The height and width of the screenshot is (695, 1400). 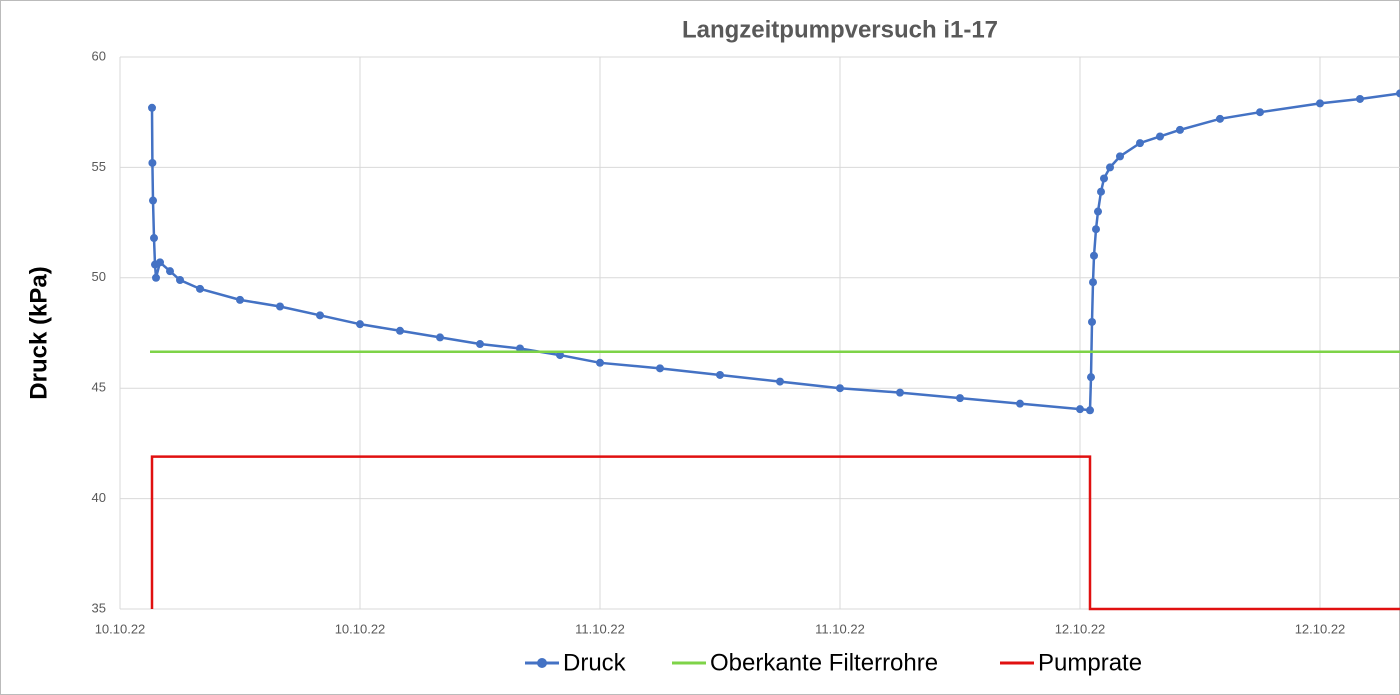 What do you see at coordinates (824, 662) in the screenshot?
I see `legend-label: Oberkante Filterrohre` at bounding box center [824, 662].